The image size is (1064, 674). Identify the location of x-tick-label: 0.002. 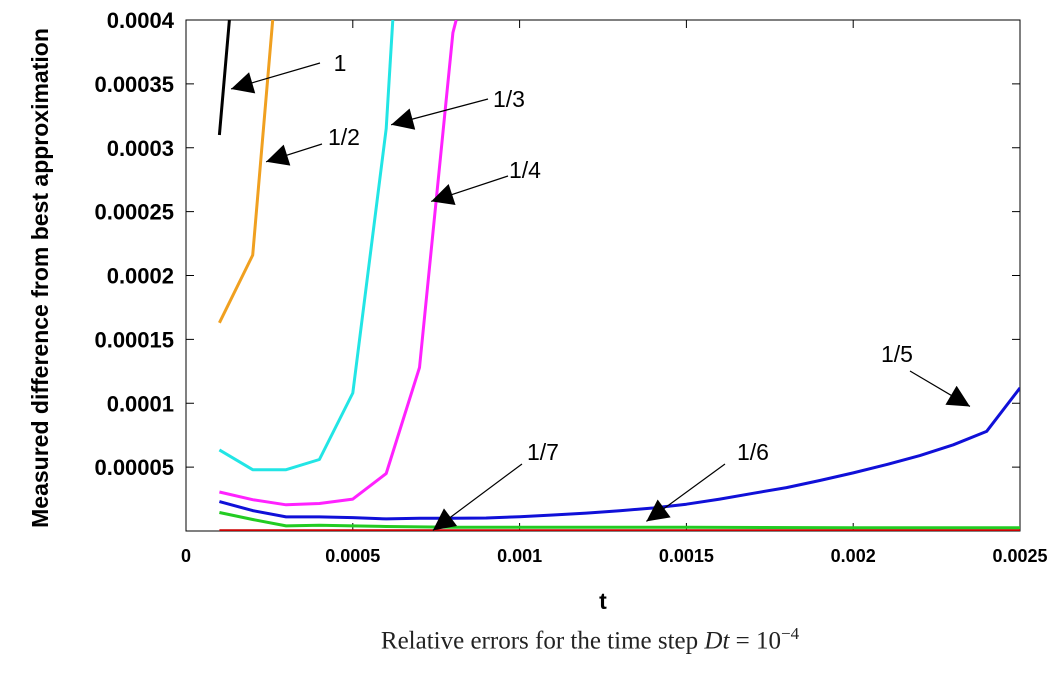
(853, 556).